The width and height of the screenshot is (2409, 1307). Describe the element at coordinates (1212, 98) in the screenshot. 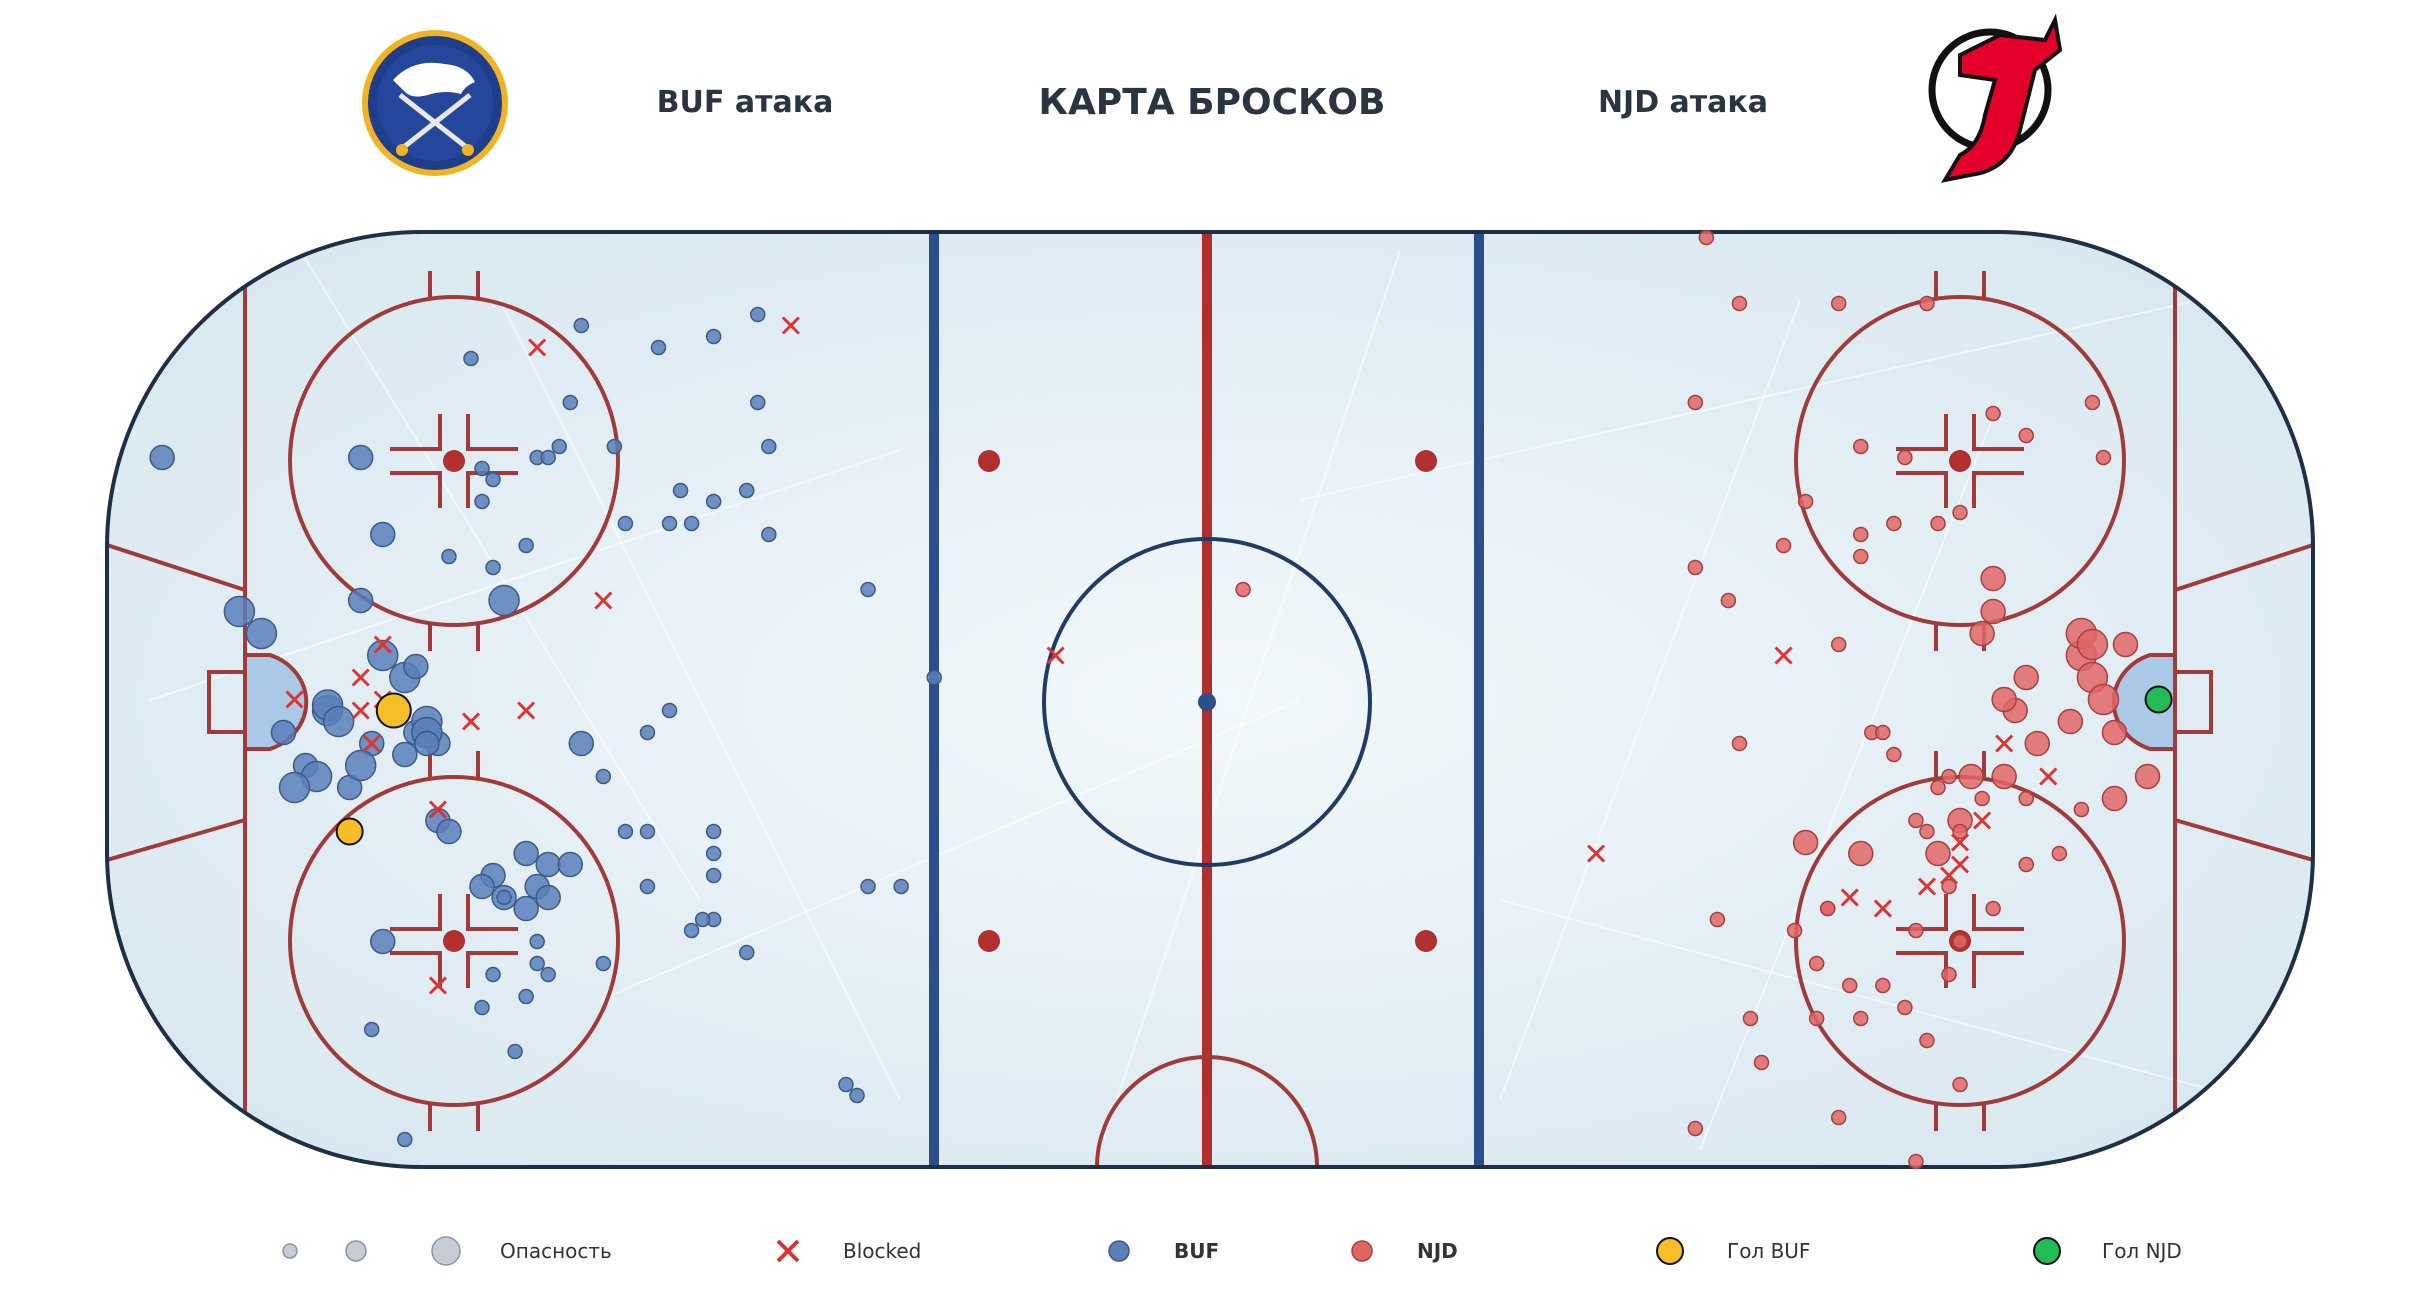

I see `header: BUF атака КАРТА БРОСКОВ NJD атака` at that location.